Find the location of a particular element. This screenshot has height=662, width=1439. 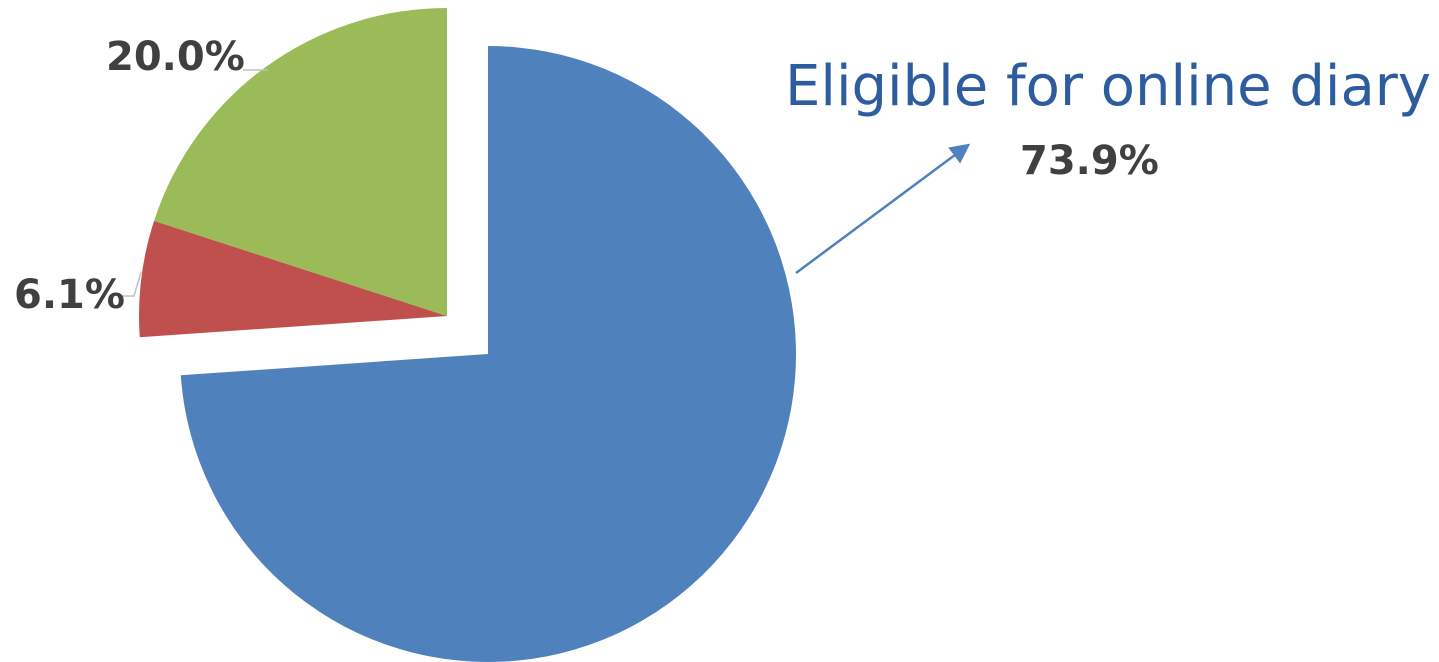

annotation-arrow is located at coordinates (883, 209).